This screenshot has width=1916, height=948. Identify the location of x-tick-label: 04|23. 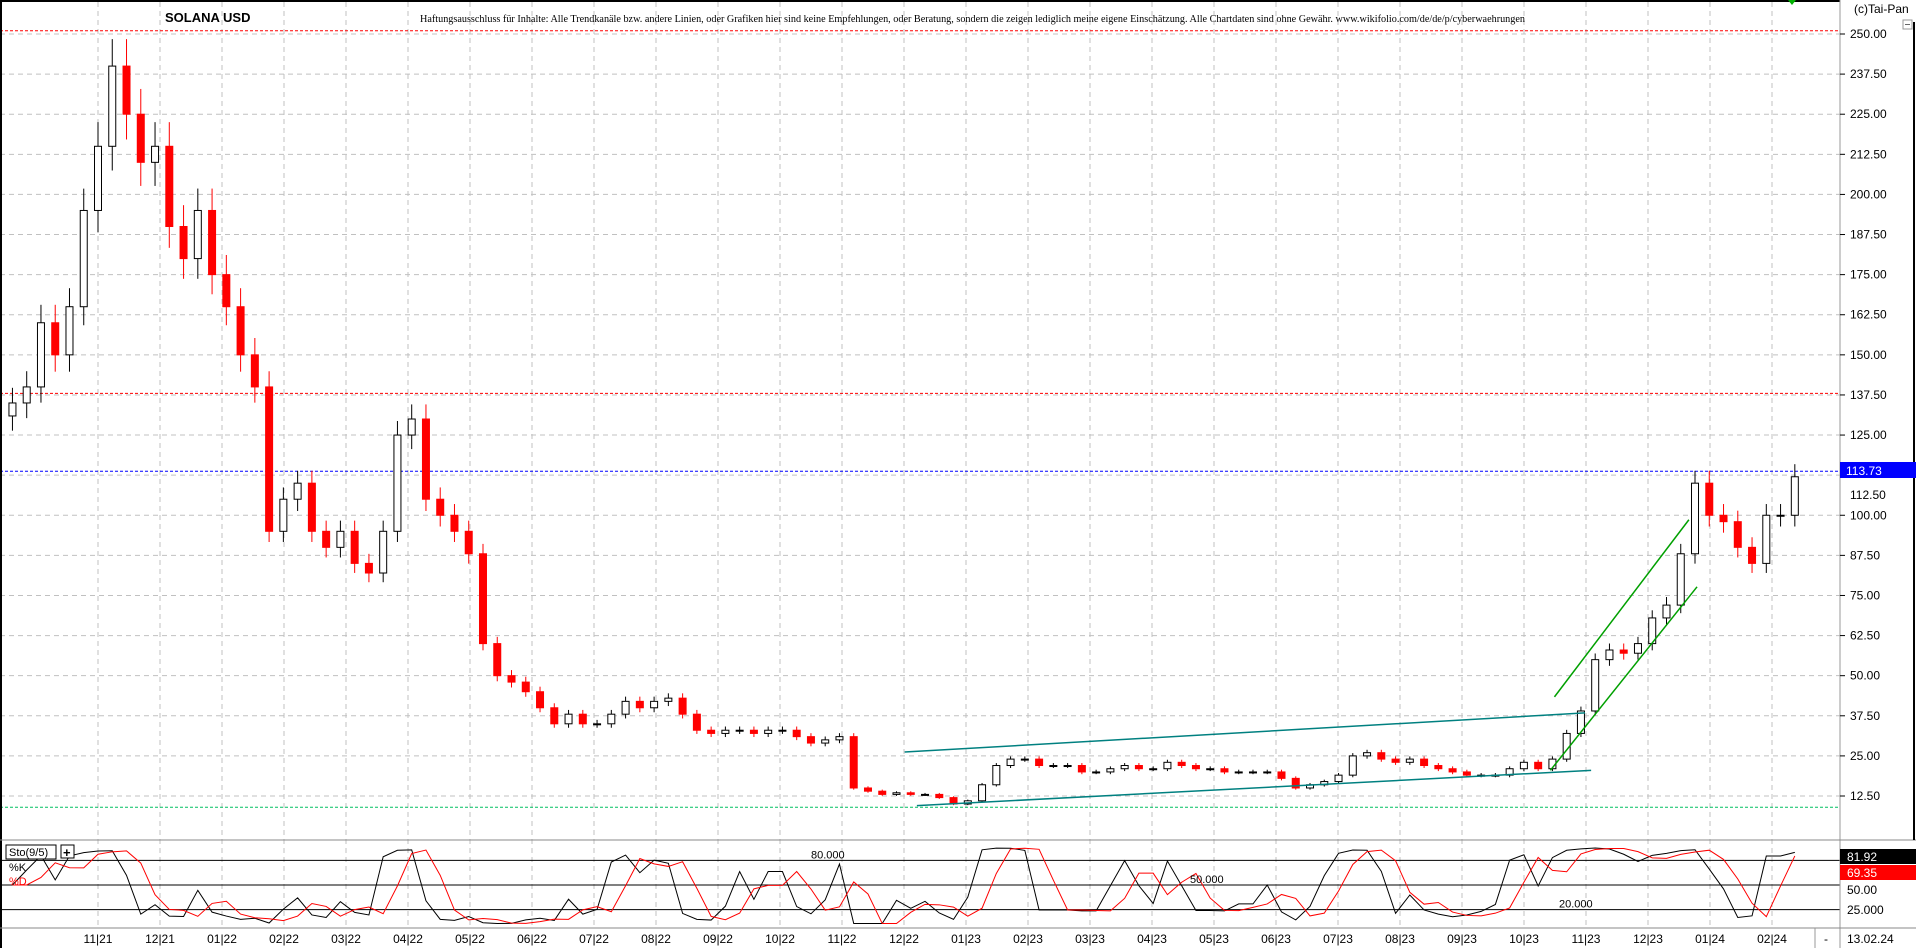
(1152, 939).